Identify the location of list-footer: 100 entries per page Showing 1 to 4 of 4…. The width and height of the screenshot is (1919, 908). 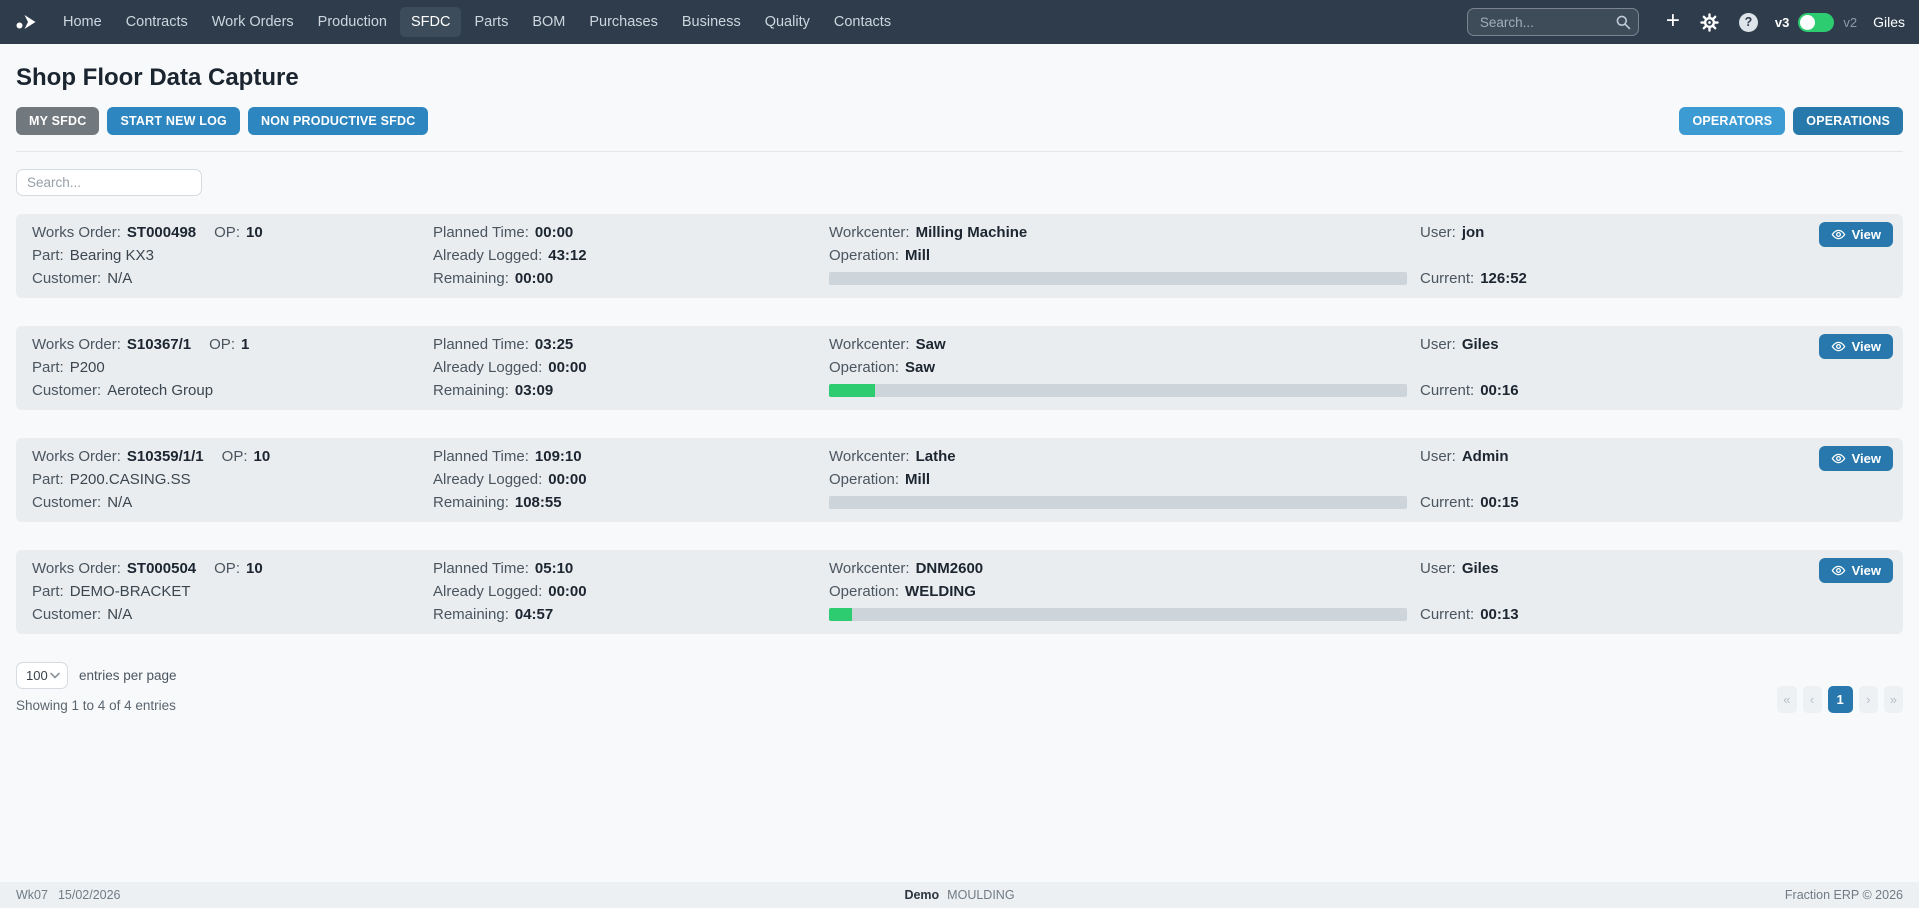
(959, 687).